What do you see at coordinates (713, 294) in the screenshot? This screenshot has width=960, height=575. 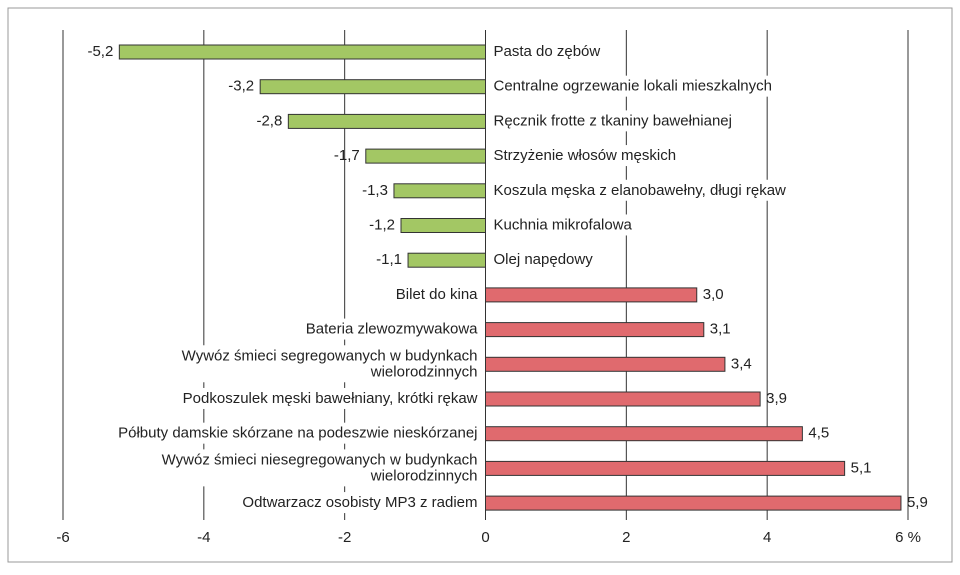 I see `value-label: 3,0` at bounding box center [713, 294].